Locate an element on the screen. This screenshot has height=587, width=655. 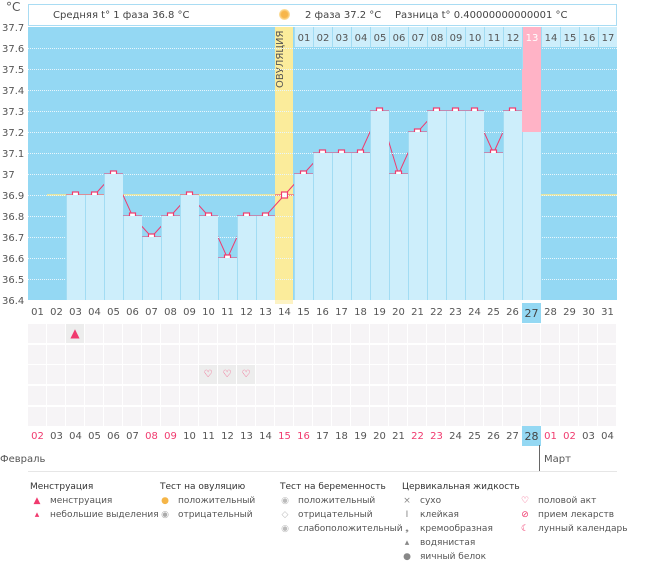
calendar-date: 15 is located at coordinates (284, 436).